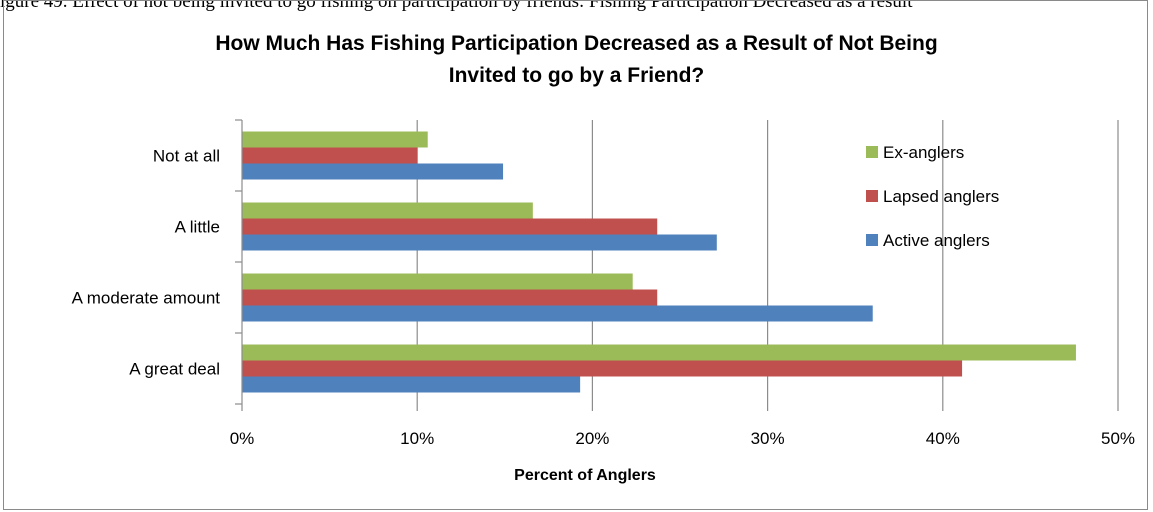 This screenshot has width=1153, height=512. Describe the element at coordinates (943, 438) in the screenshot. I see `x-tick-label: 40%` at that location.